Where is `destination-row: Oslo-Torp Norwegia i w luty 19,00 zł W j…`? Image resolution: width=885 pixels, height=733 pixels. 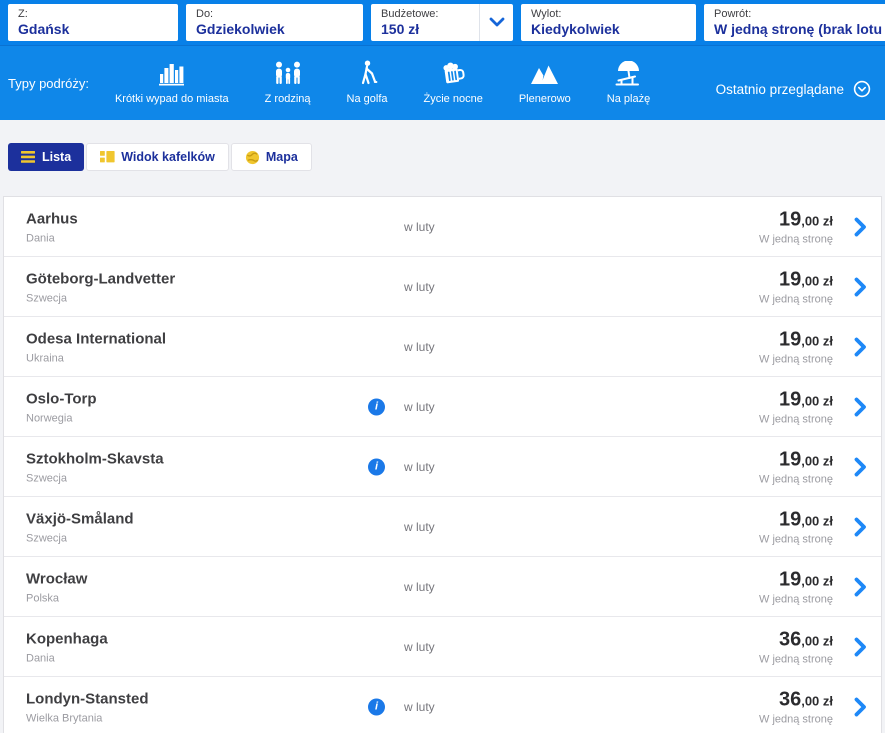
destination-row: Oslo-Torp Norwegia i w luty 19,00 zł W j… is located at coordinates (442, 407).